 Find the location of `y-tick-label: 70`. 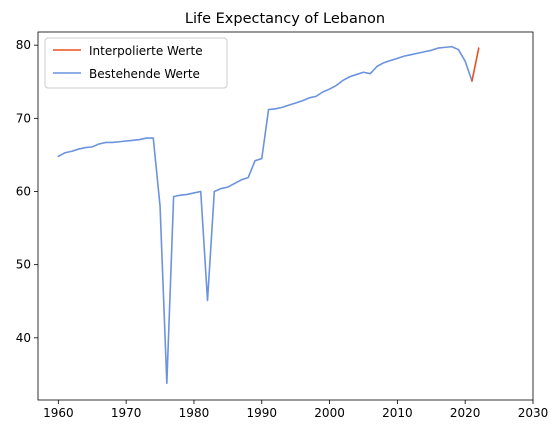

y-tick-label: 70 is located at coordinates (23, 118).